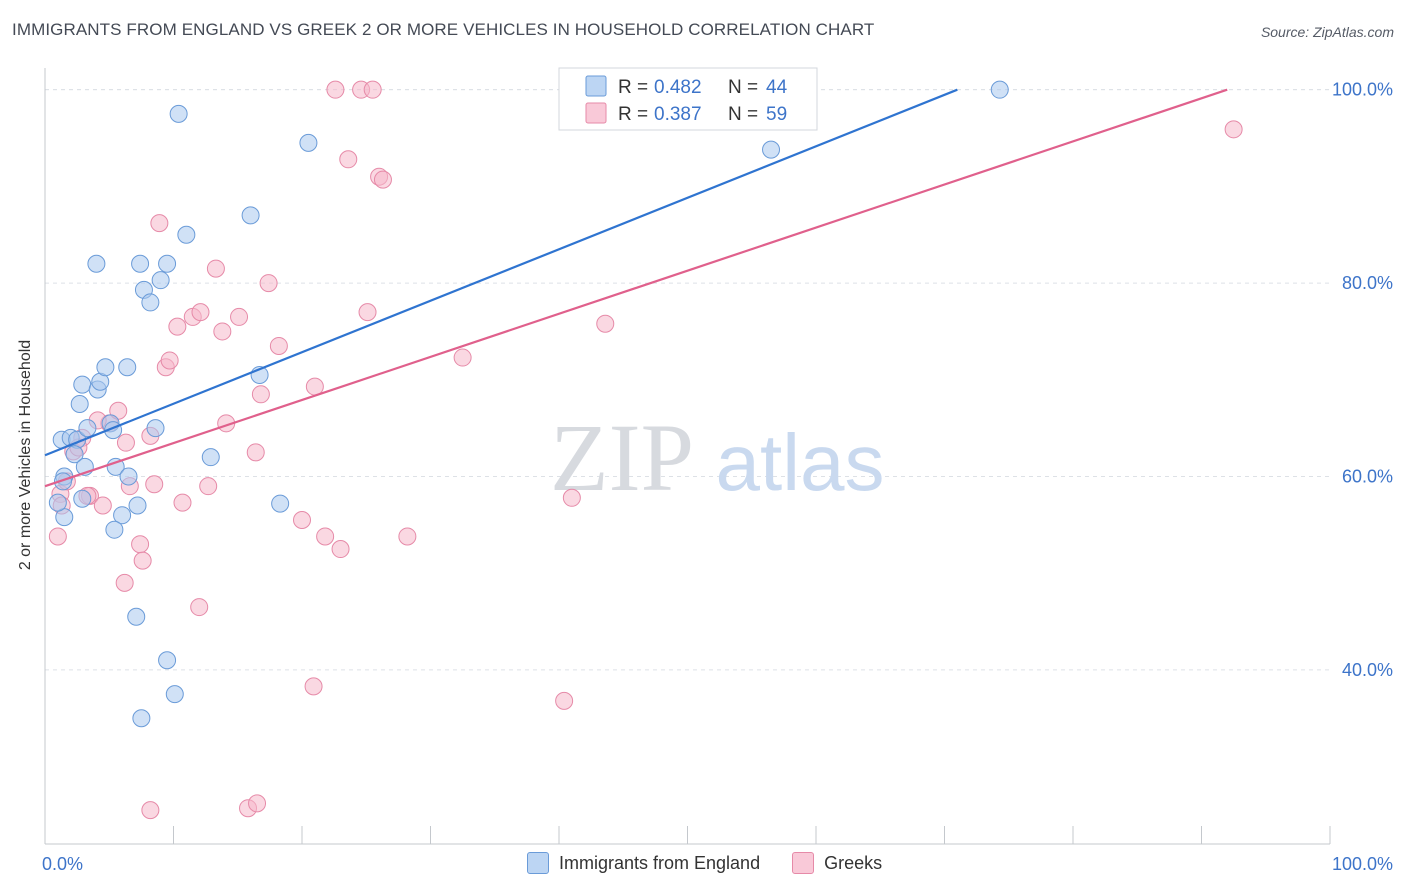 The width and height of the screenshot is (1406, 892). Describe the element at coordinates (633, 114) in the screenshot. I see `stats-r-label-2: R =` at that location.